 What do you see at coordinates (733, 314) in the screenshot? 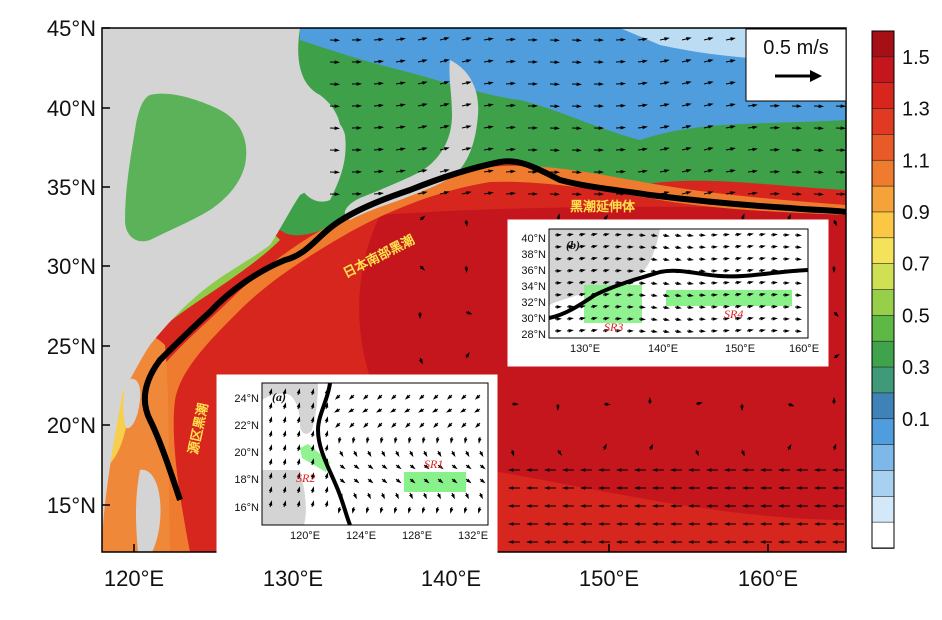
I see `inset-b-label-sr4: SR4` at bounding box center [733, 314].